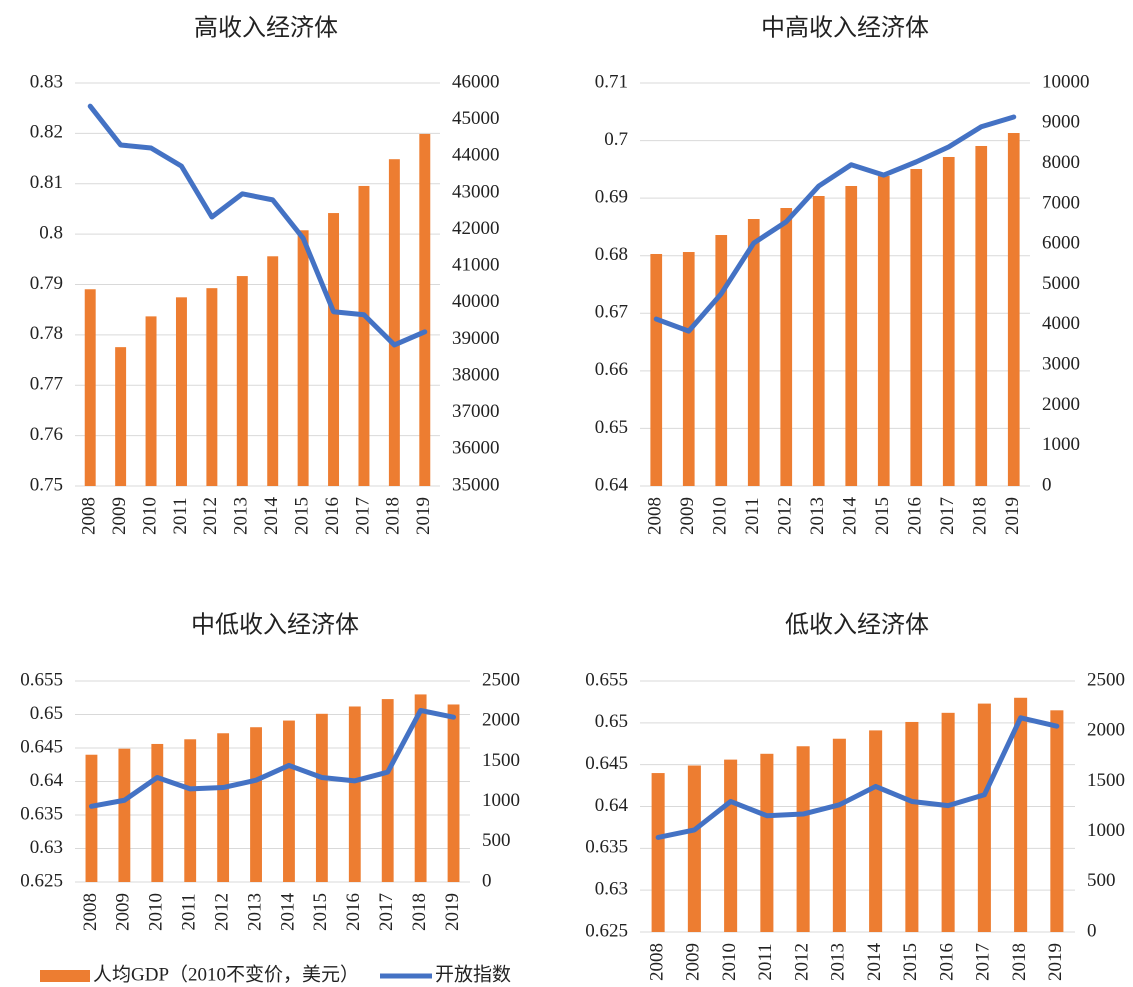 The width and height of the screenshot is (1133, 987). I want to click on chart-title: 高收入经济体, so click(266, 28).